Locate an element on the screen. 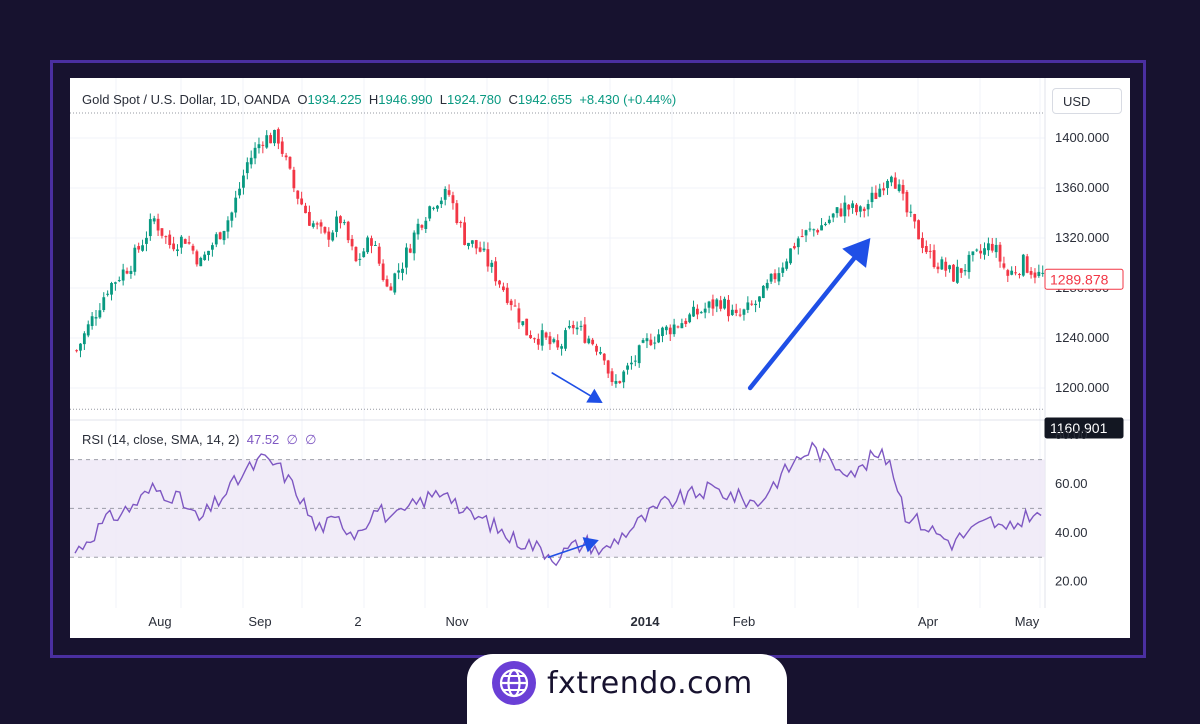  price-tick-label: 1400.000 is located at coordinates (1082, 137).